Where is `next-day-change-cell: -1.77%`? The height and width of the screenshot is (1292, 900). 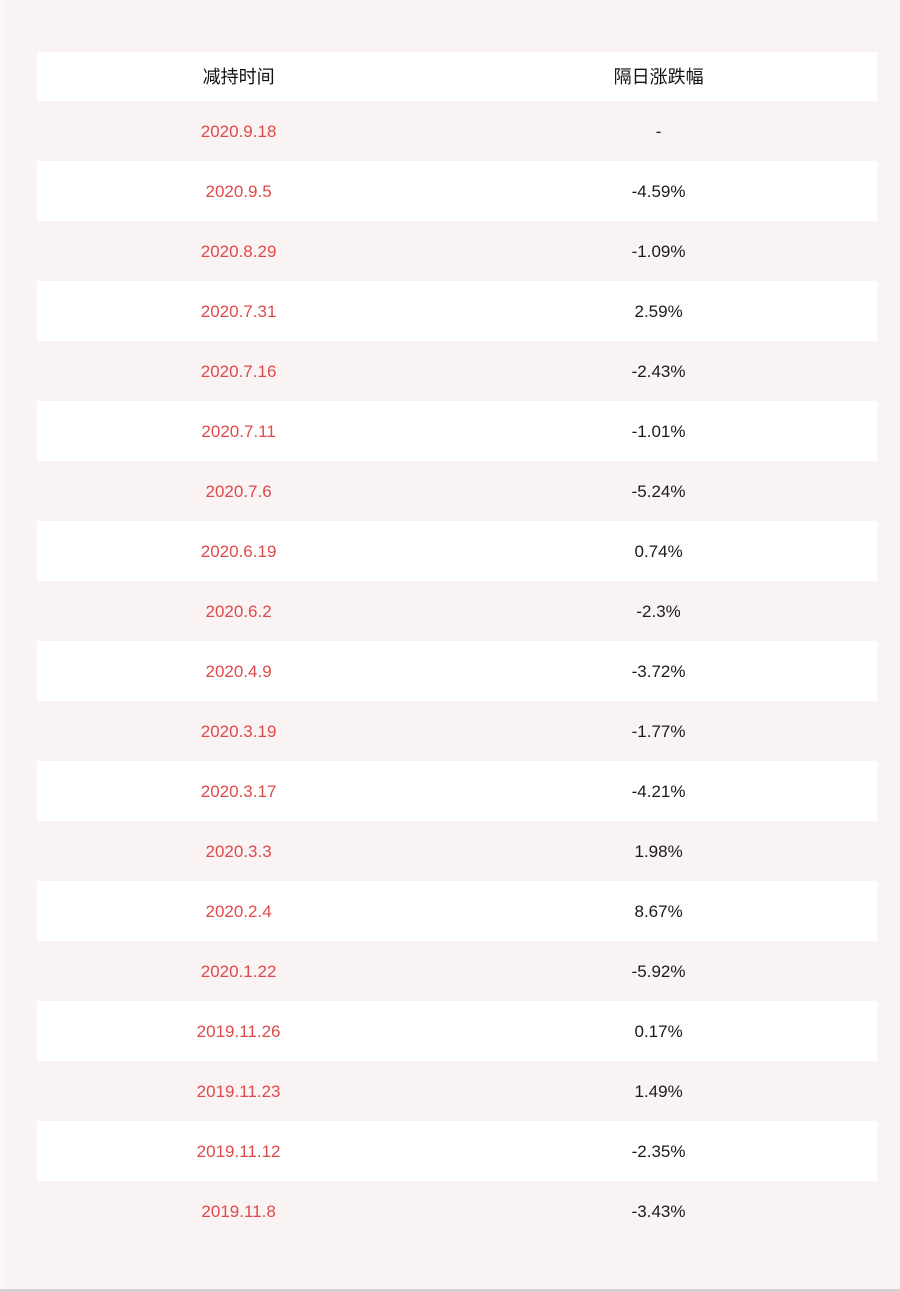
next-day-change-cell: -1.77% is located at coordinates (658, 731).